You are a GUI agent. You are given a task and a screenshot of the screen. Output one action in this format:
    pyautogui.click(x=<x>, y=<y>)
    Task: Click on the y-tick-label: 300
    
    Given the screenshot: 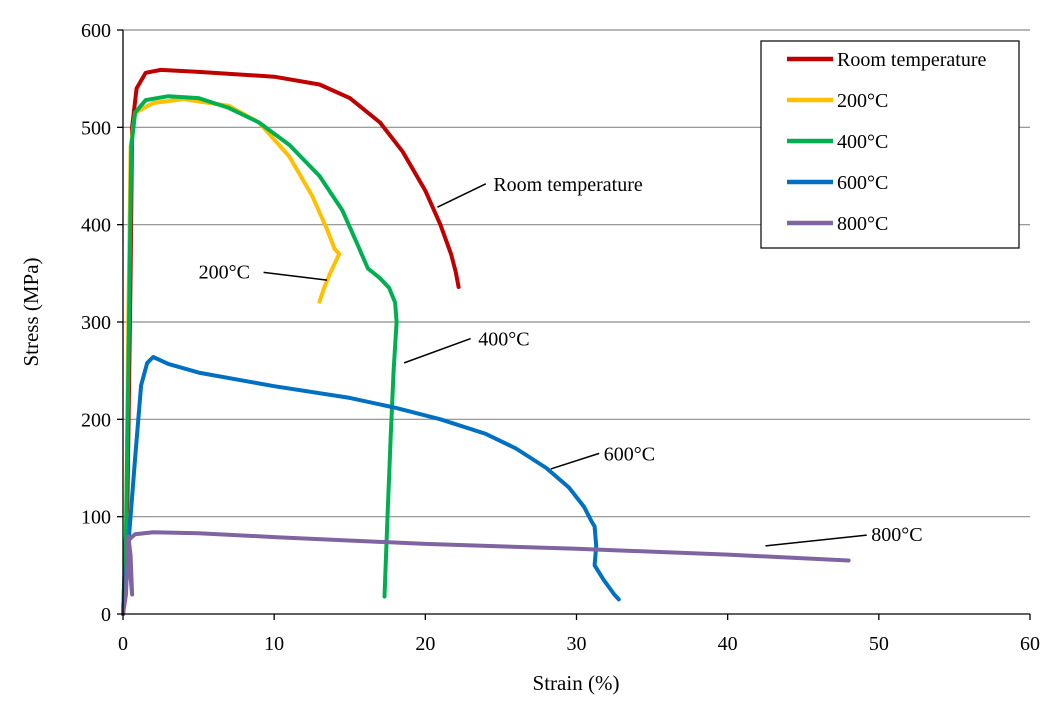 What is the action you would take?
    pyautogui.click(x=96, y=323)
    